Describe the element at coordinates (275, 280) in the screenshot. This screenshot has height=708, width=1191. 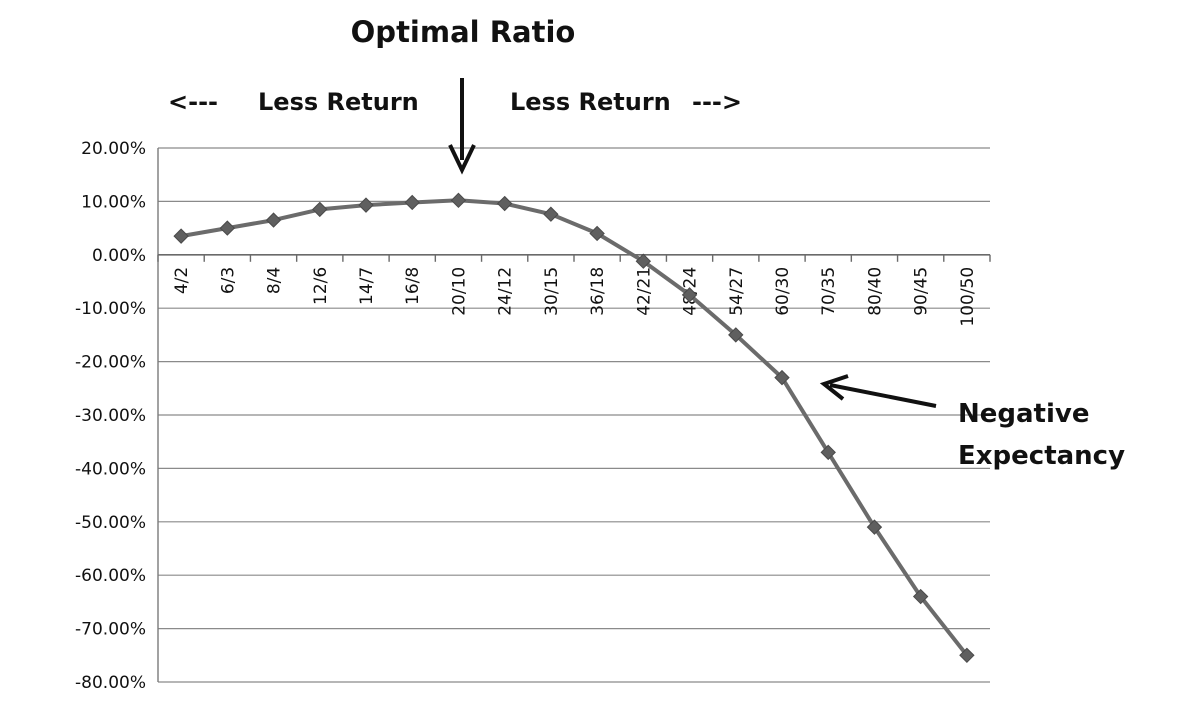
I see `x-tick-label: 8/4` at that location.